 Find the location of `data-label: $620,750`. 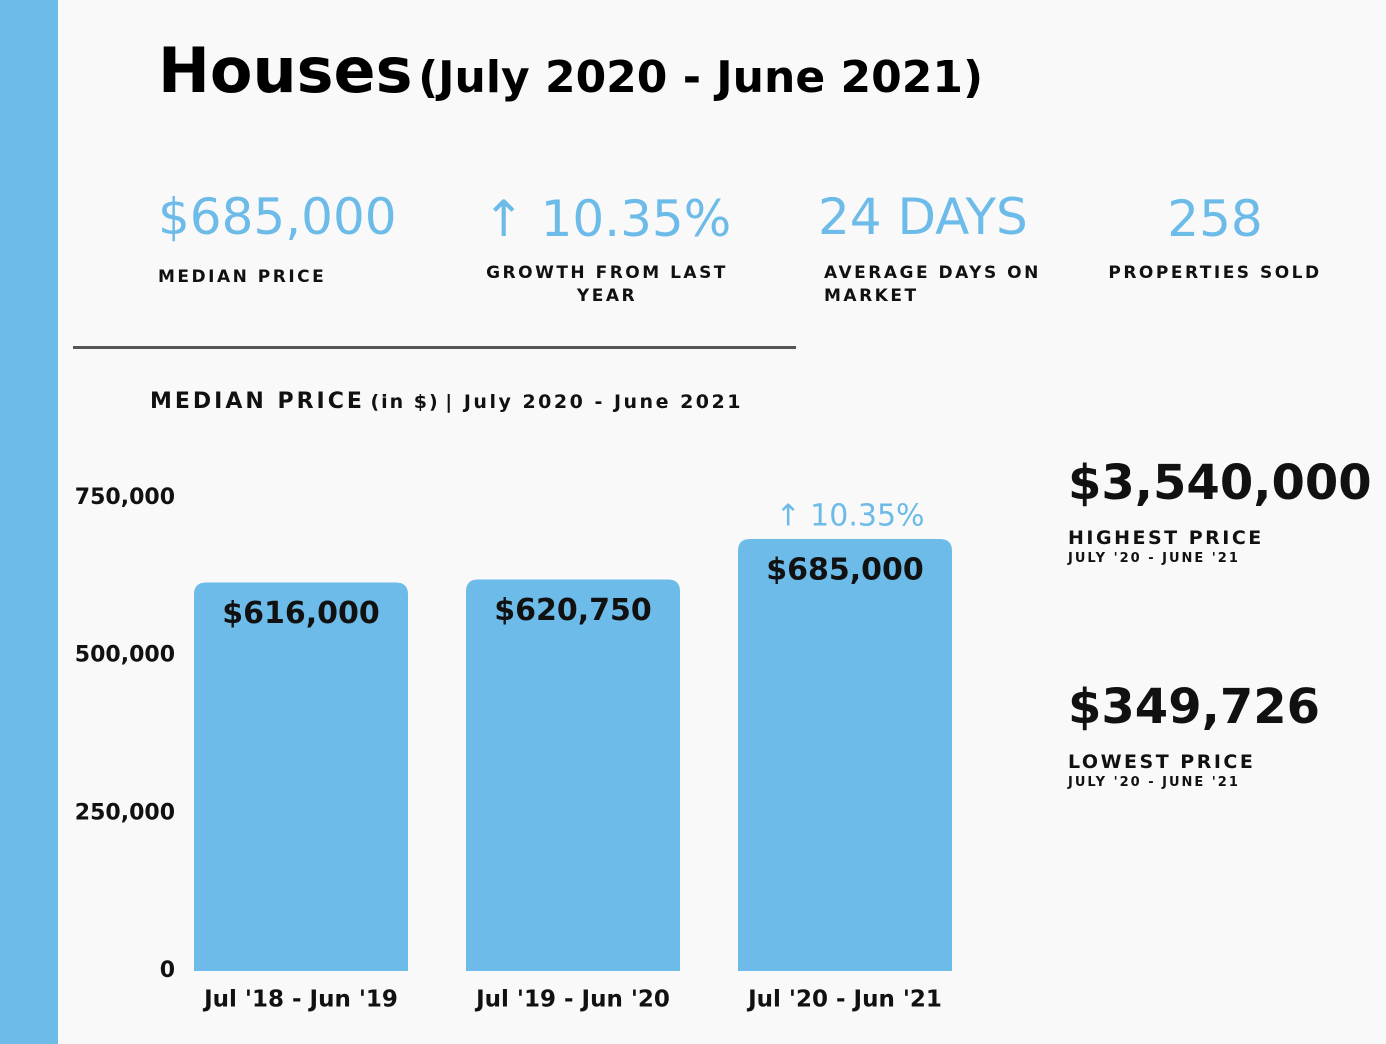

data-label: $620,750 is located at coordinates (573, 610).